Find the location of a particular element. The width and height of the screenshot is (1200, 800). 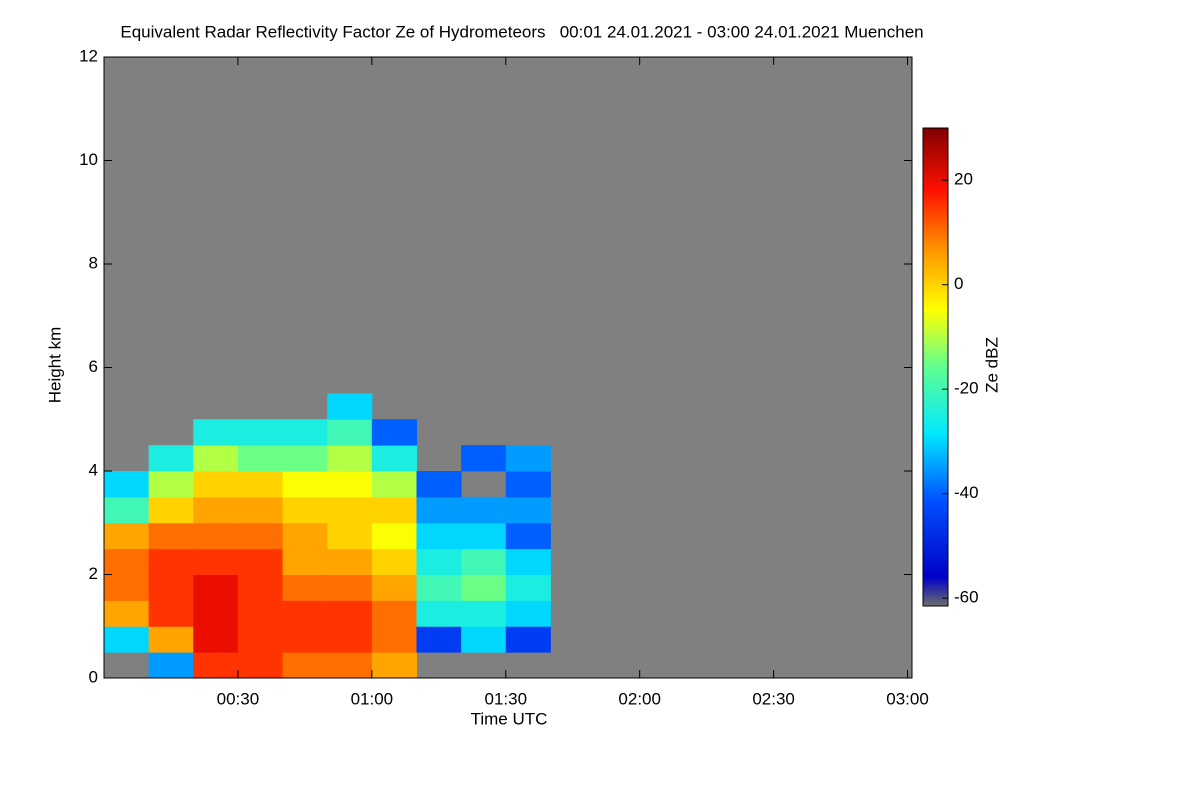

x-tick-label: 01:00 is located at coordinates (372, 698).